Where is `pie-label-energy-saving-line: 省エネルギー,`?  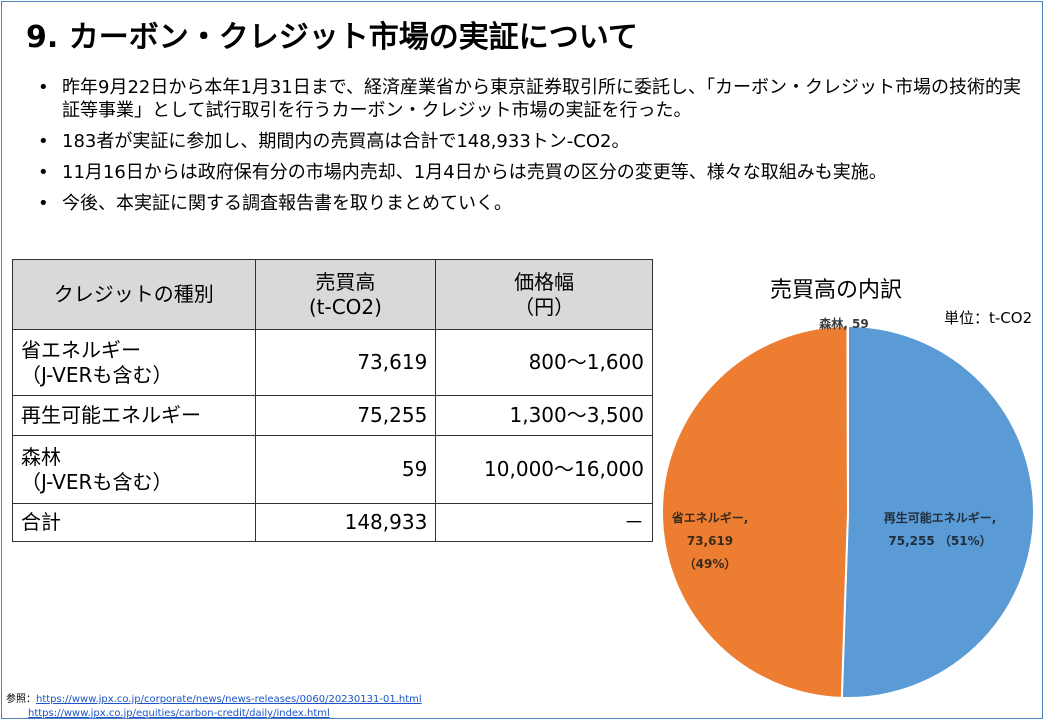
pie-label-energy-saving-line: 省エネルギー, is located at coordinates (710, 517).